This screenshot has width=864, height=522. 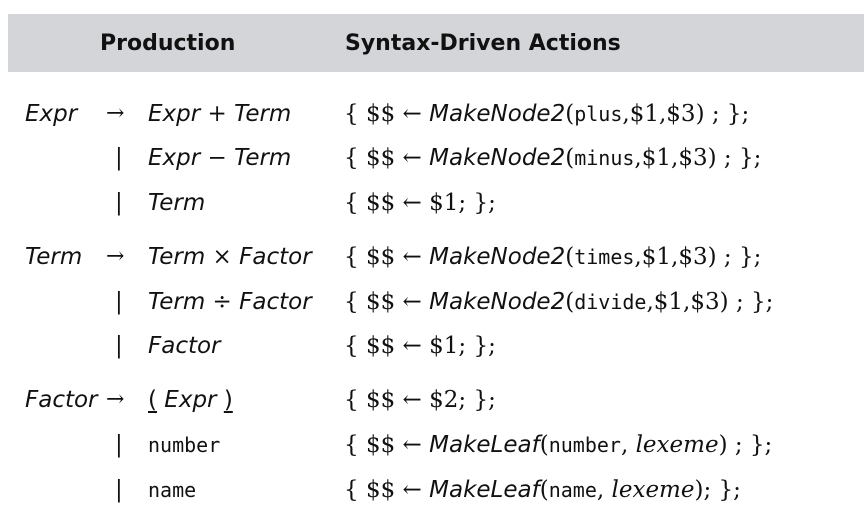 I want to click on rule-rhs: Term ÷ Factor, so click(x=230, y=302).